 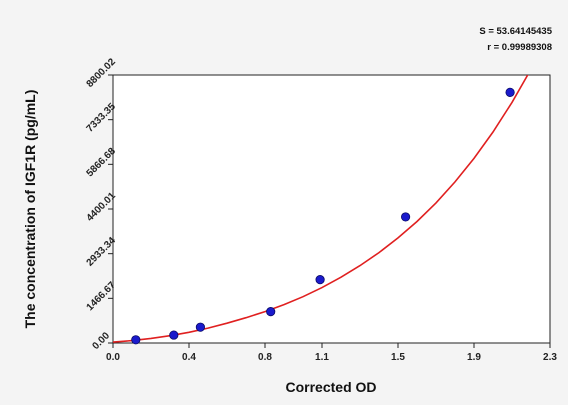 I want to click on x-tick-label: 1.9, so click(x=474, y=357).